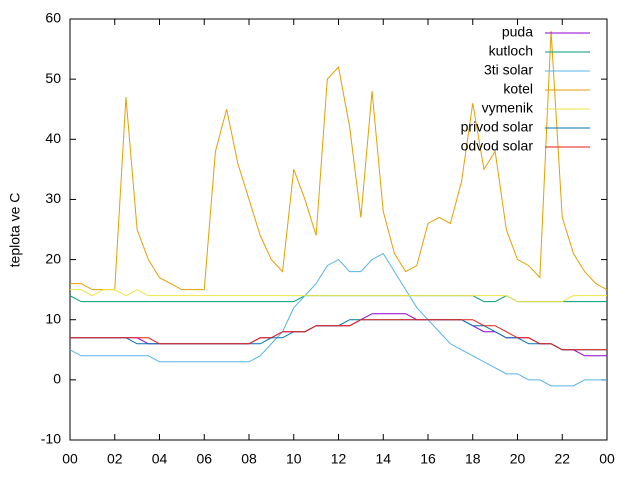  I want to click on y-tick-label: 30, so click(53, 198).